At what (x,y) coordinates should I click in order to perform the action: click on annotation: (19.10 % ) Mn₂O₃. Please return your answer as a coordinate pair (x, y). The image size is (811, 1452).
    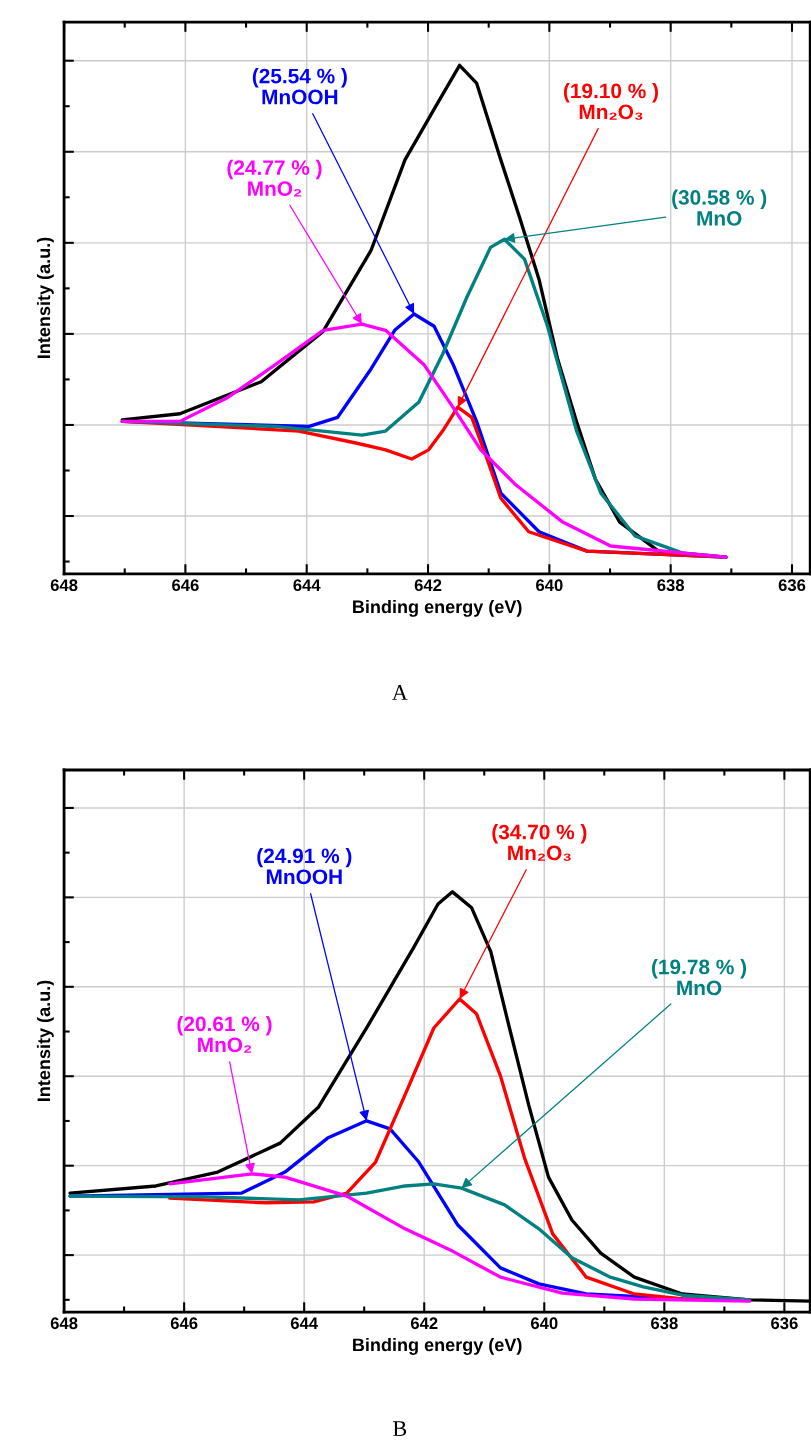
    Looking at the image, I should click on (610, 101).